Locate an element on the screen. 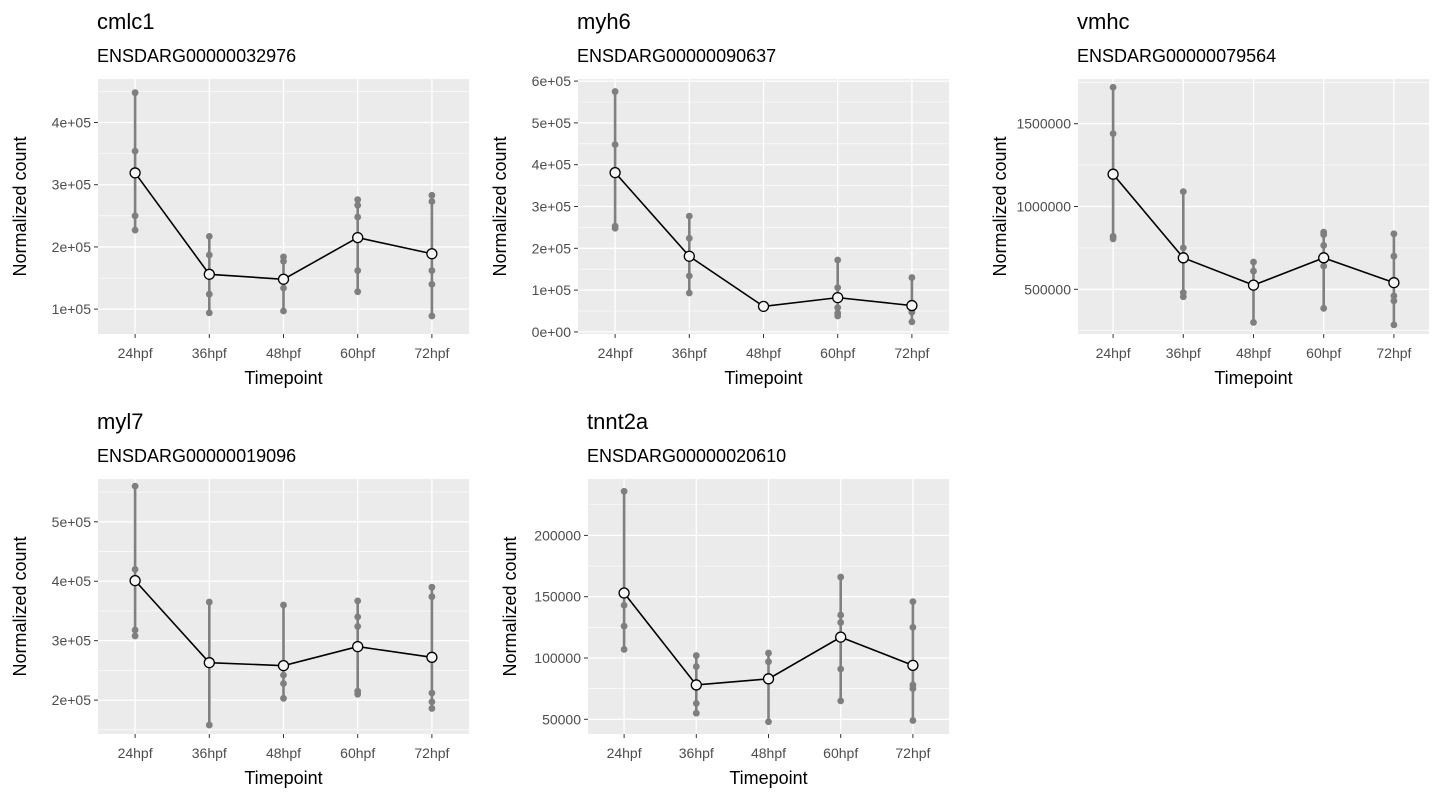 The image size is (1440, 800). y-tick-label: 6e+05 is located at coordinates (552, 81).